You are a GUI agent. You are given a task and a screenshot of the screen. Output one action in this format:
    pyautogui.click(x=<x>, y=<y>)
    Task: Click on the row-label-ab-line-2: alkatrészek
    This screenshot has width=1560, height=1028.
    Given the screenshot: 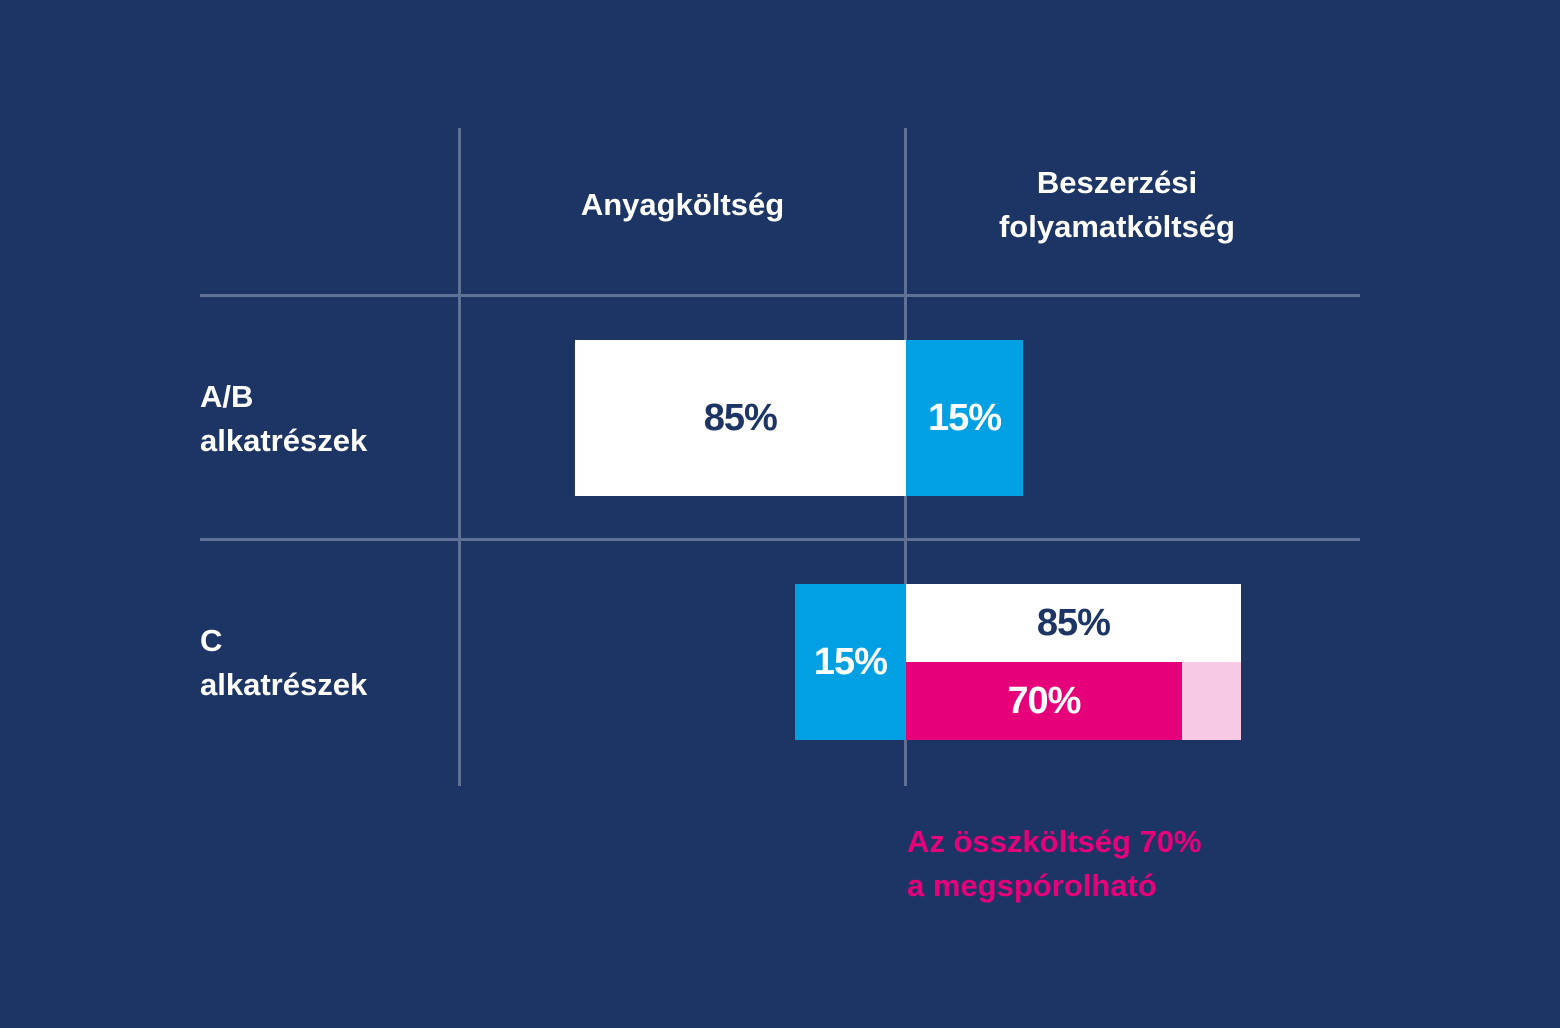 What is the action you would take?
    pyautogui.click(x=284, y=440)
    